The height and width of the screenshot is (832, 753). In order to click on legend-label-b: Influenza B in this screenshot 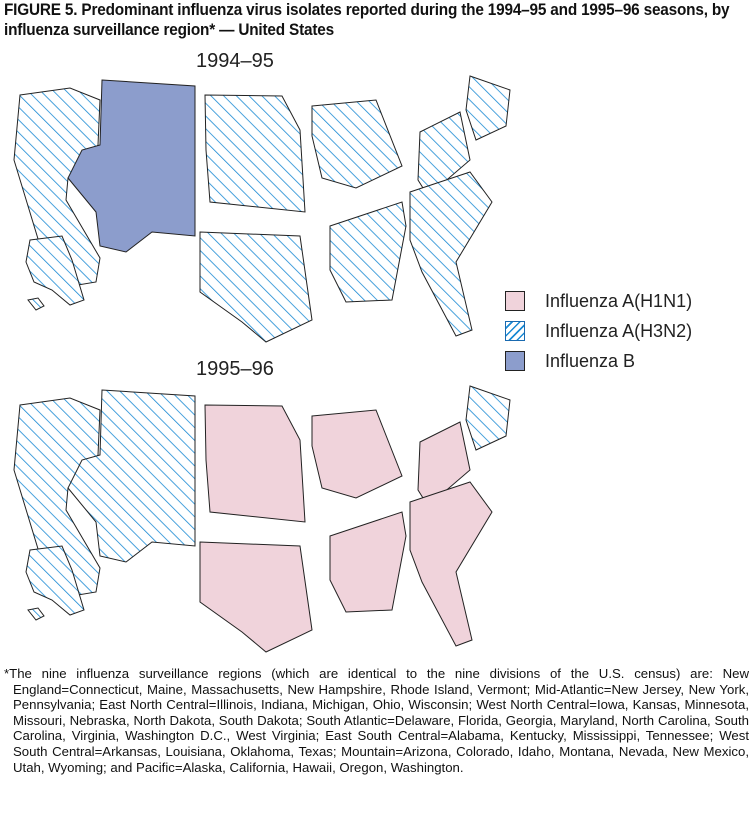, I will do `click(590, 360)`.